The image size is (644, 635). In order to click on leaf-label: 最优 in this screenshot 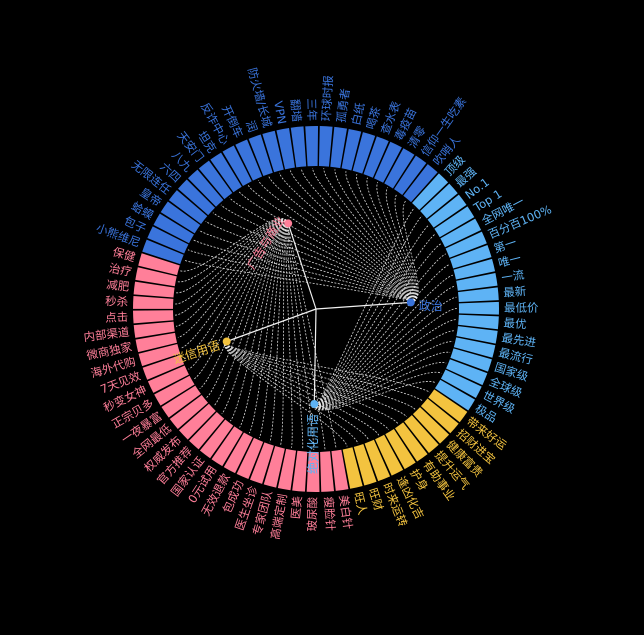, I will do `click(515, 324)`.